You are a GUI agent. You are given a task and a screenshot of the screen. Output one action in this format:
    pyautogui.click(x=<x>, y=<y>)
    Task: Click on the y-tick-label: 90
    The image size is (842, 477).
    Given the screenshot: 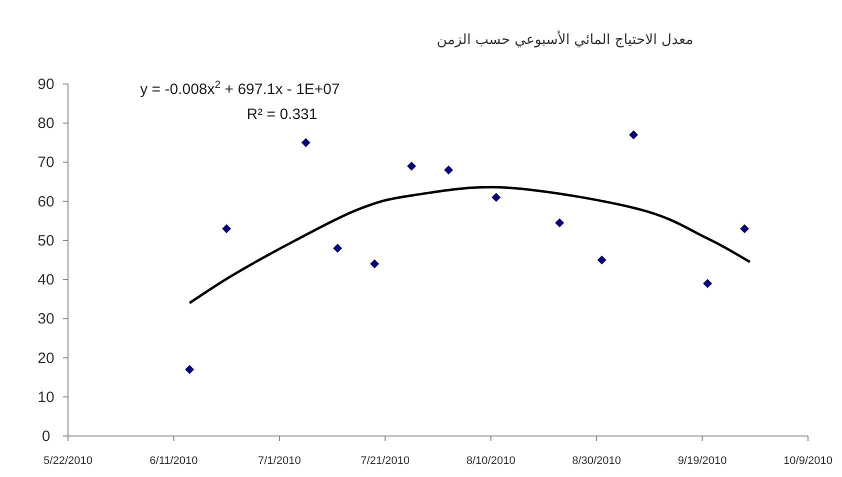 What is the action you would take?
    pyautogui.click(x=46, y=84)
    